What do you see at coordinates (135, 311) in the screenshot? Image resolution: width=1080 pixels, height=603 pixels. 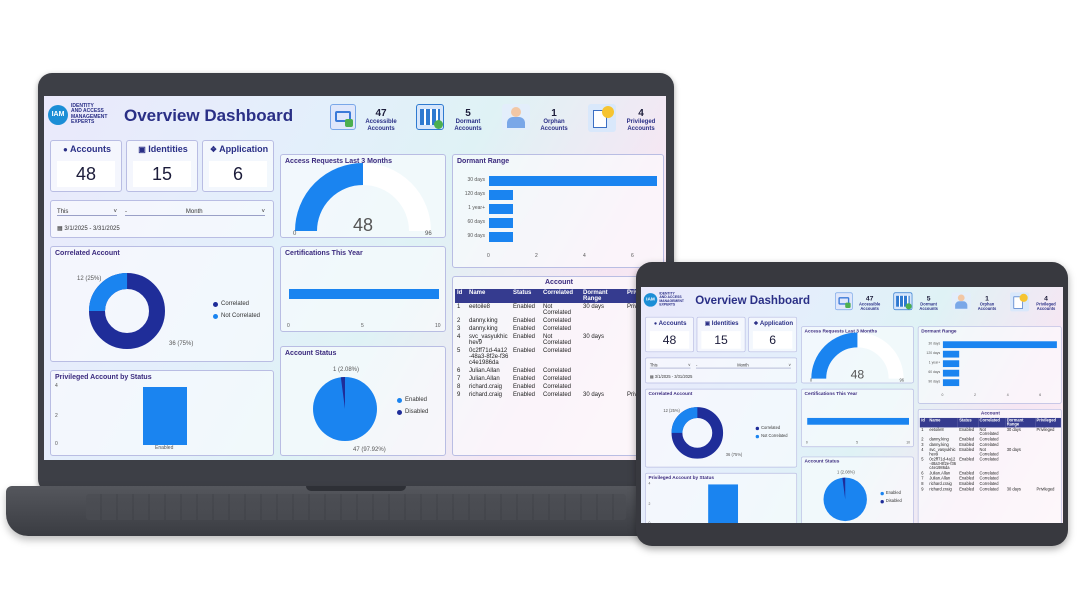 I see `correlated-donut: 12 (25%) 36 (75%)` at bounding box center [135, 311].